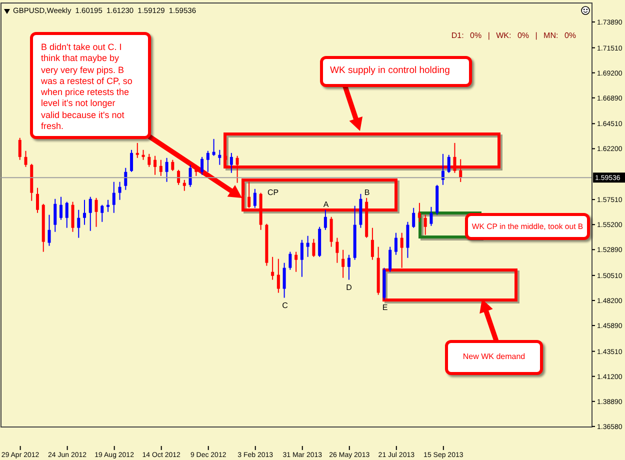  What do you see at coordinates (367, 192) in the screenshot?
I see `annotation: B` at bounding box center [367, 192].